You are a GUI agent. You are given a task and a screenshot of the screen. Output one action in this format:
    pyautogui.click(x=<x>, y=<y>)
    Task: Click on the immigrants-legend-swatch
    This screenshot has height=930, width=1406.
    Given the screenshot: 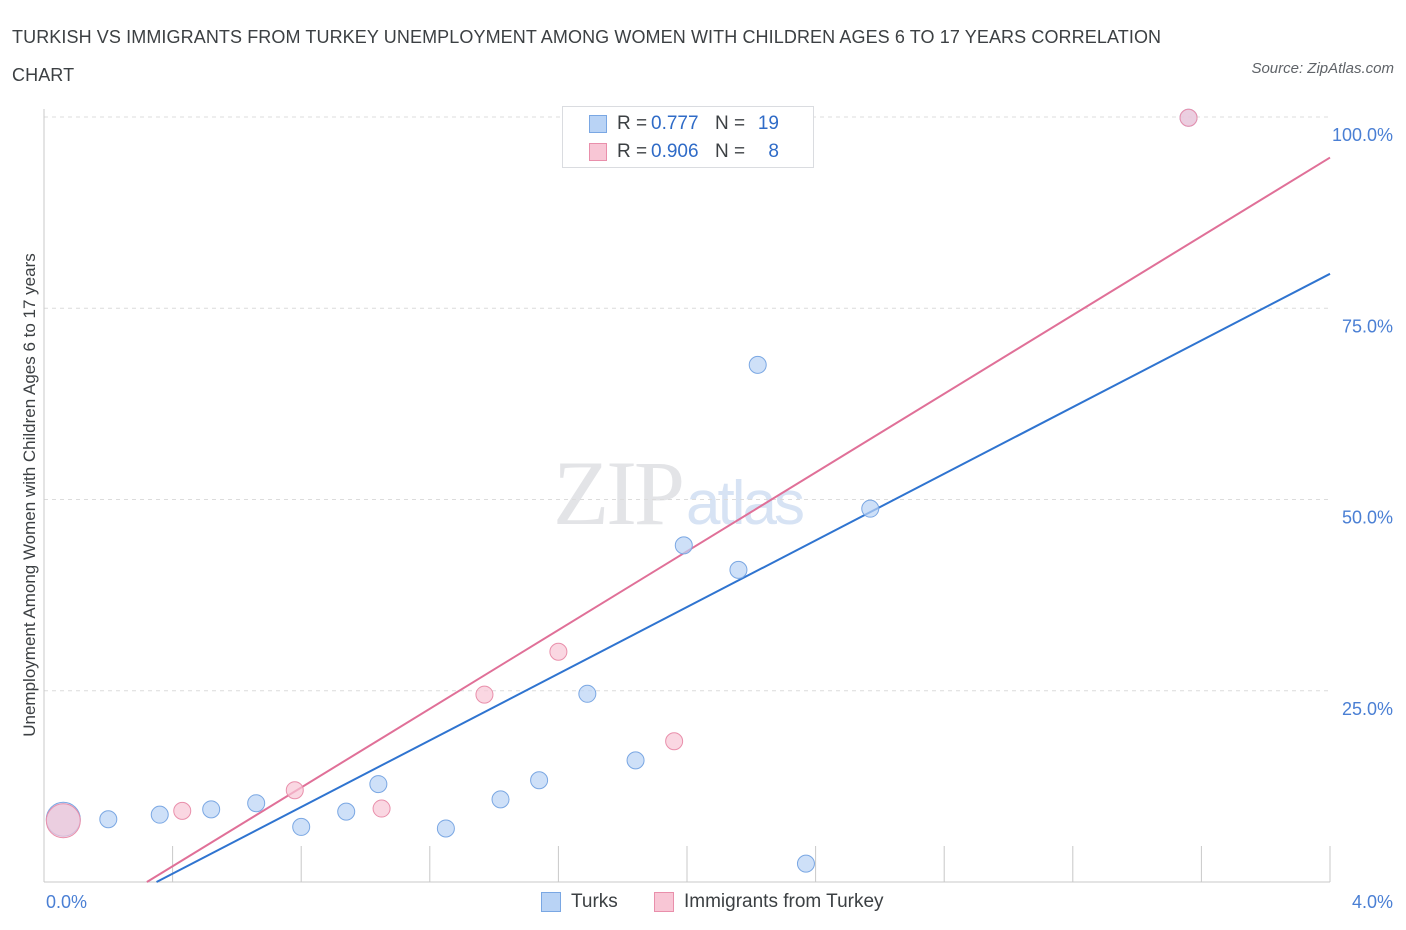 What is the action you would take?
    pyautogui.click(x=664, y=902)
    